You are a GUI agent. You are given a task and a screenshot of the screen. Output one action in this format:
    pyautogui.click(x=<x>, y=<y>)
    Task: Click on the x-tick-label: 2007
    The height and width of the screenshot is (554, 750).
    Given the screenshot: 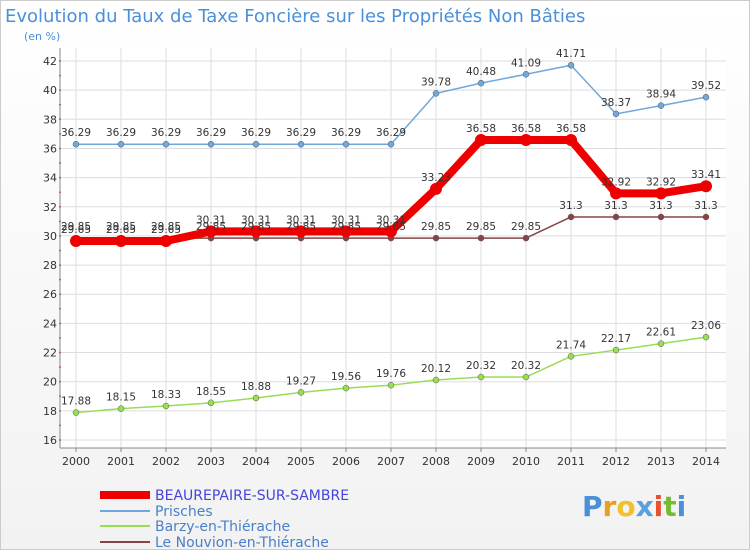 What is the action you would take?
    pyautogui.click(x=391, y=461)
    